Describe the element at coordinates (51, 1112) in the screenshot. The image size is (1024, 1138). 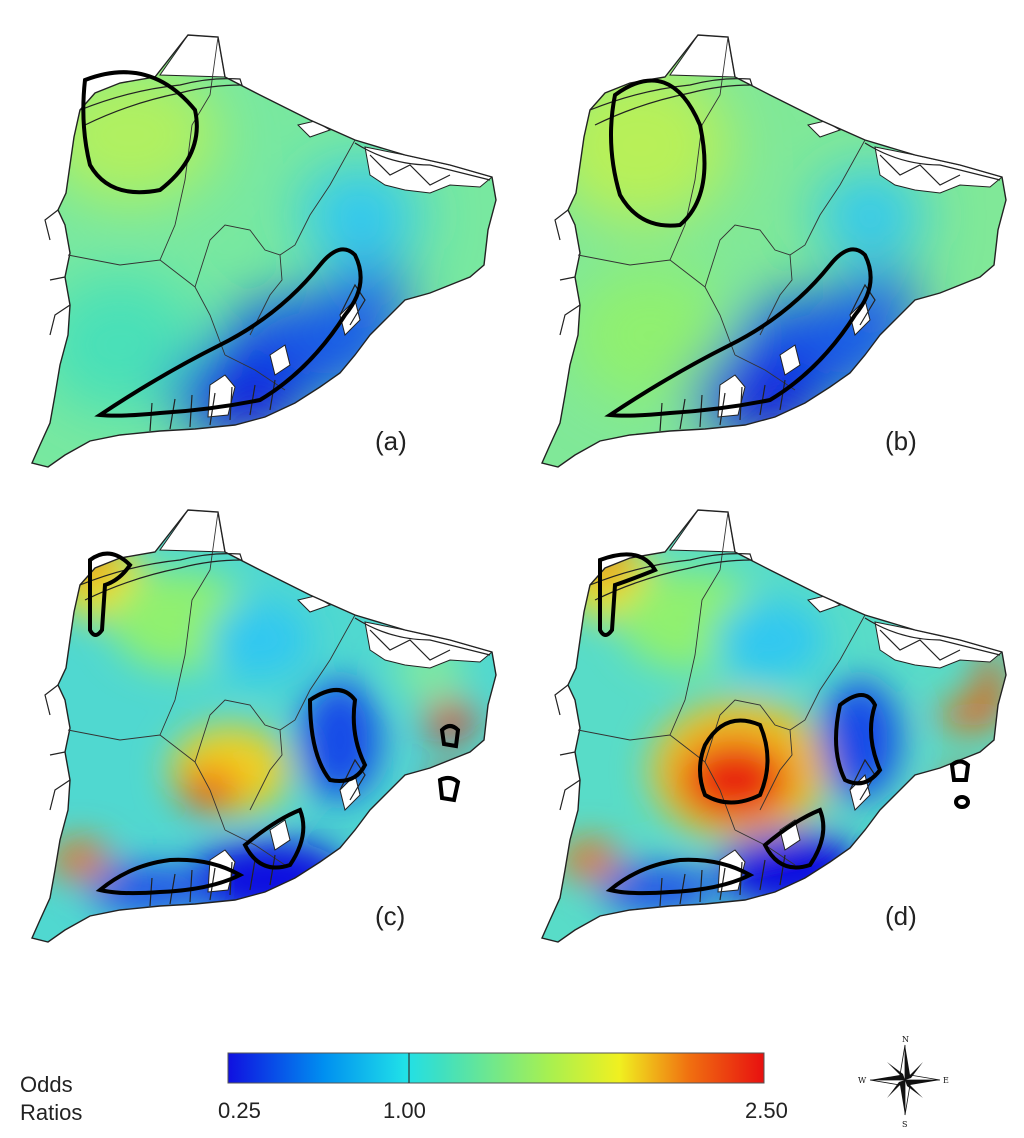
I see `legend-title-line2: Ratios` at that location.